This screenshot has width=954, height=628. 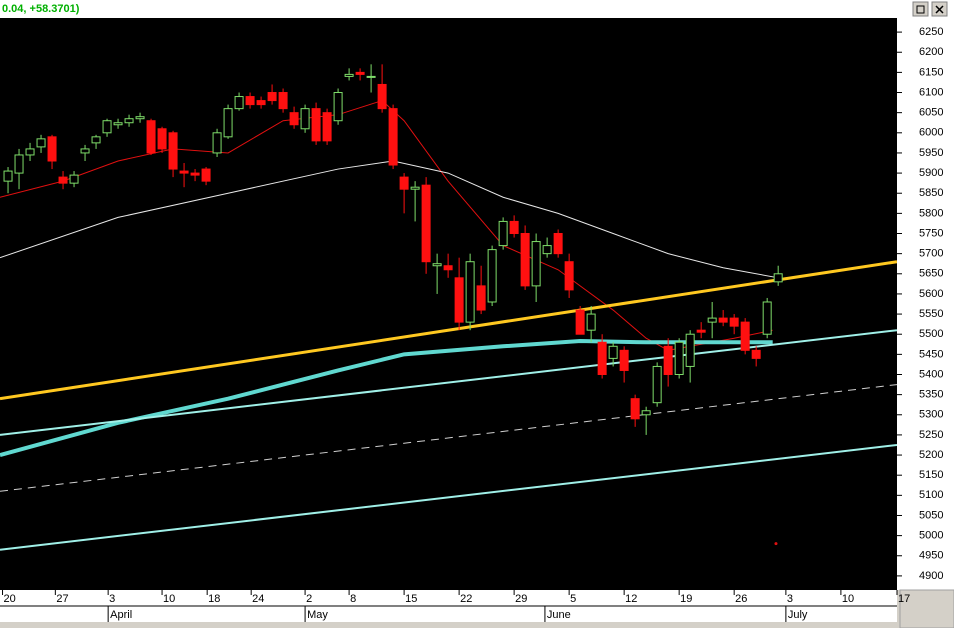 What do you see at coordinates (776, 544) in the screenshot?
I see `marker` at bounding box center [776, 544].